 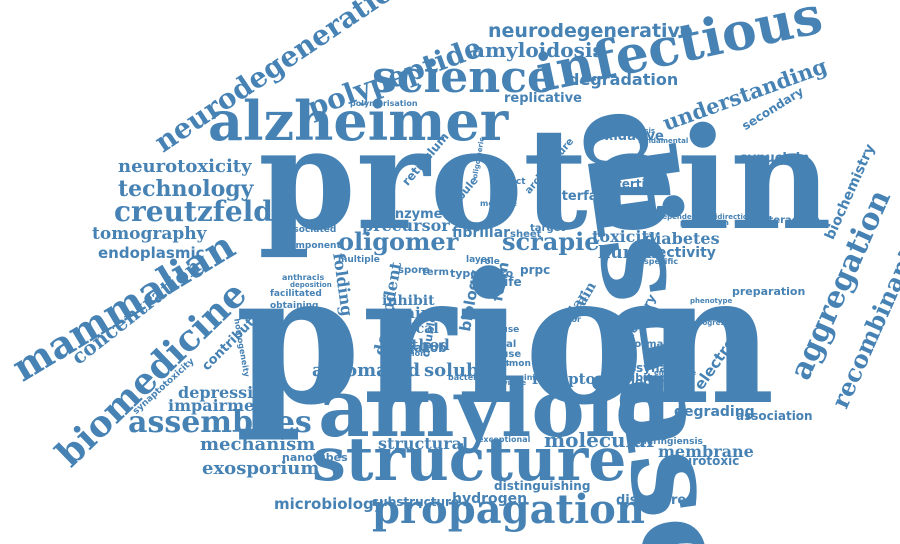 What do you see at coordinates (508, 509) in the screenshot?
I see `word-propagation: propagation` at bounding box center [508, 509].